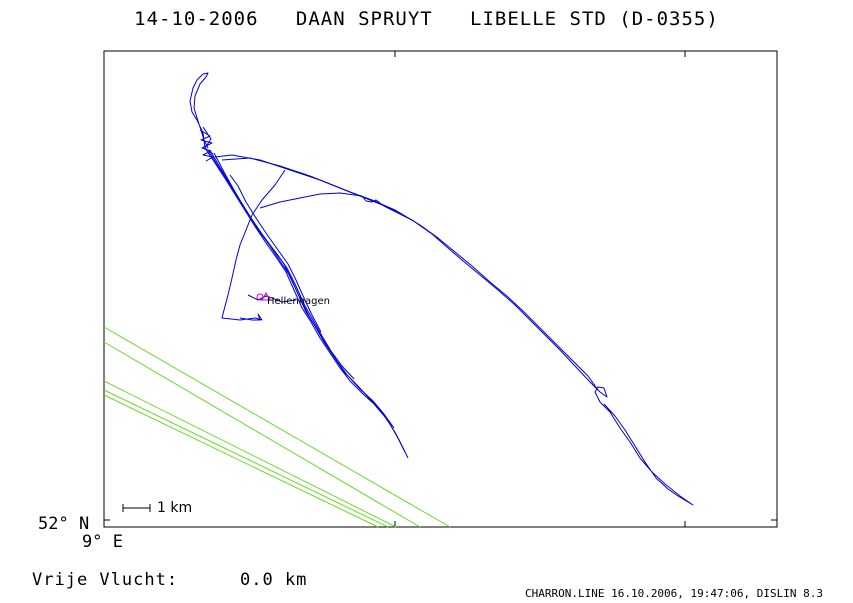 The width and height of the screenshot is (853, 603). I want to click on airfield-marker, so click(263, 296).